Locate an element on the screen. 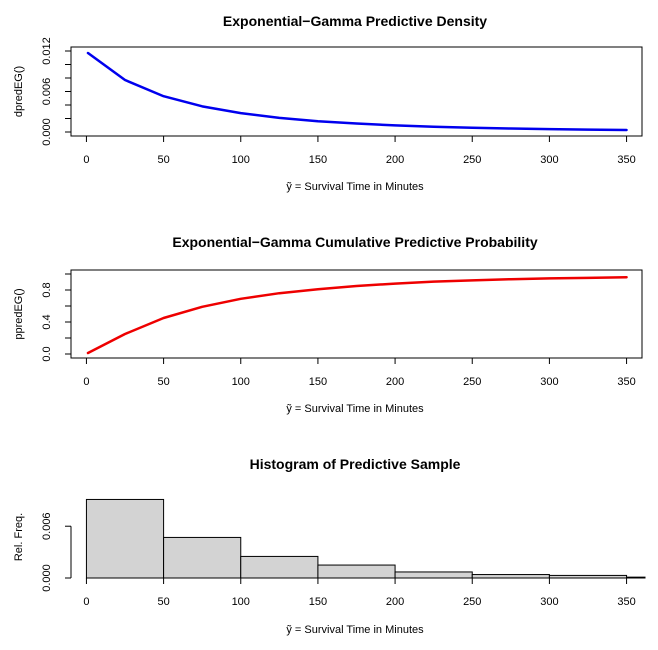  plot-box is located at coordinates (356, 314).